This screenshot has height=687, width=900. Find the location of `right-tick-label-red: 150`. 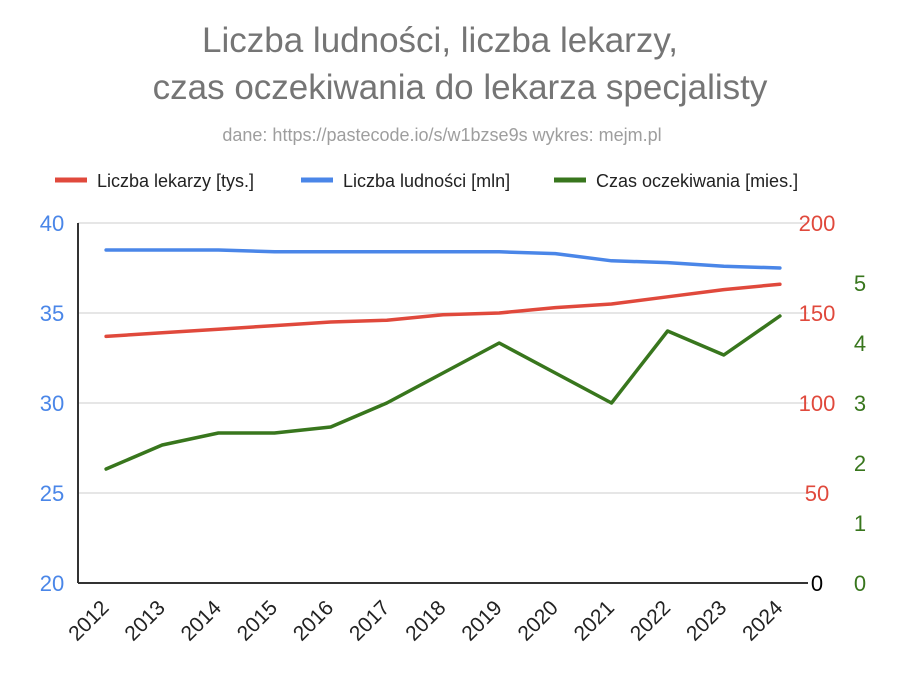

right-tick-label-red: 150 is located at coordinates (817, 313).